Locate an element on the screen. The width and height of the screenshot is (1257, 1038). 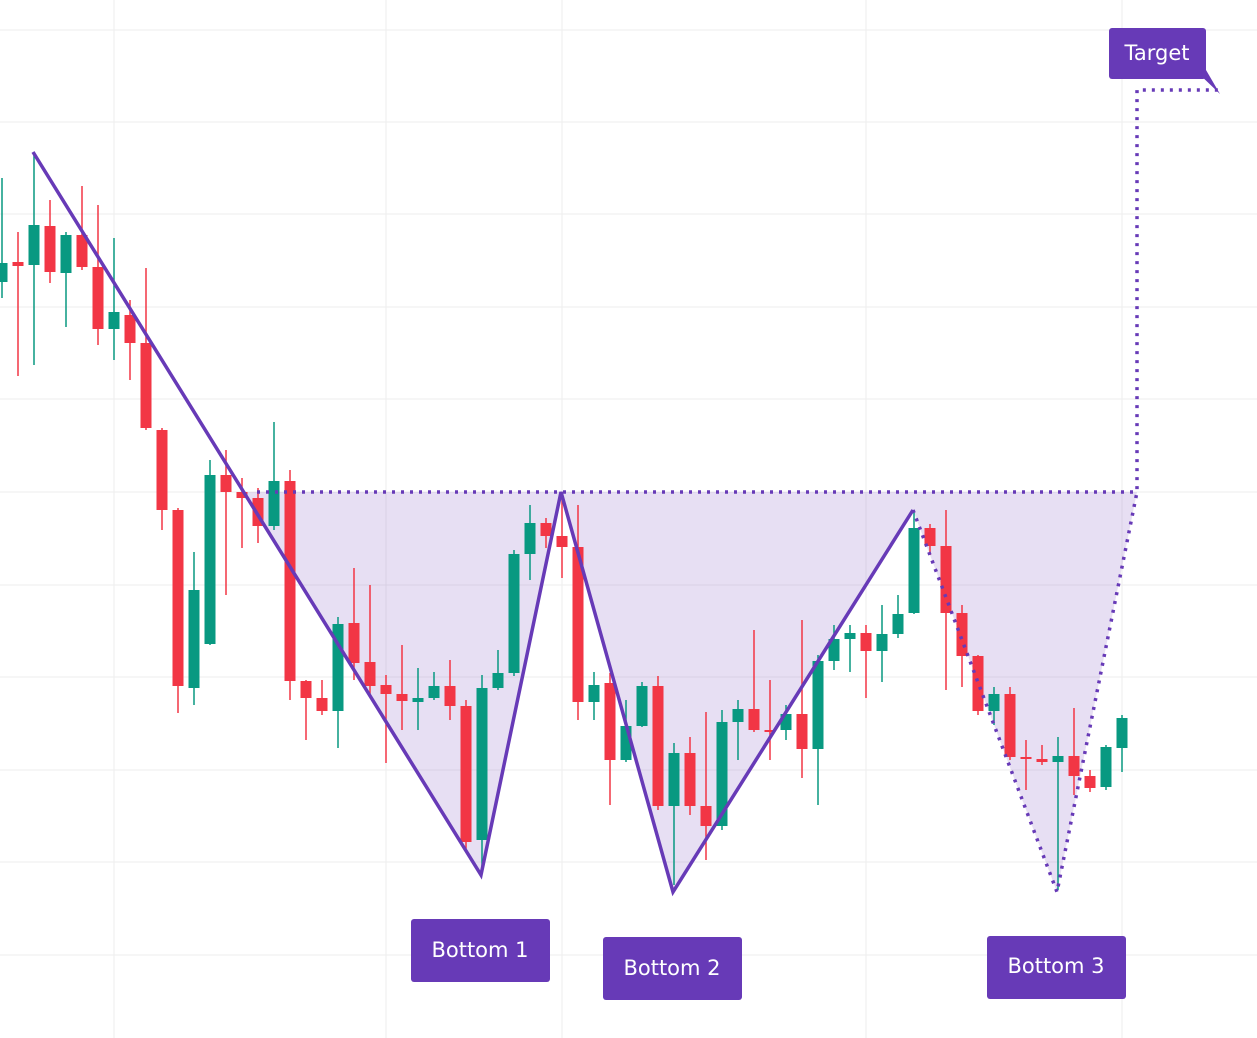
label-text: Bottom 3 is located at coordinates (1055, 966).